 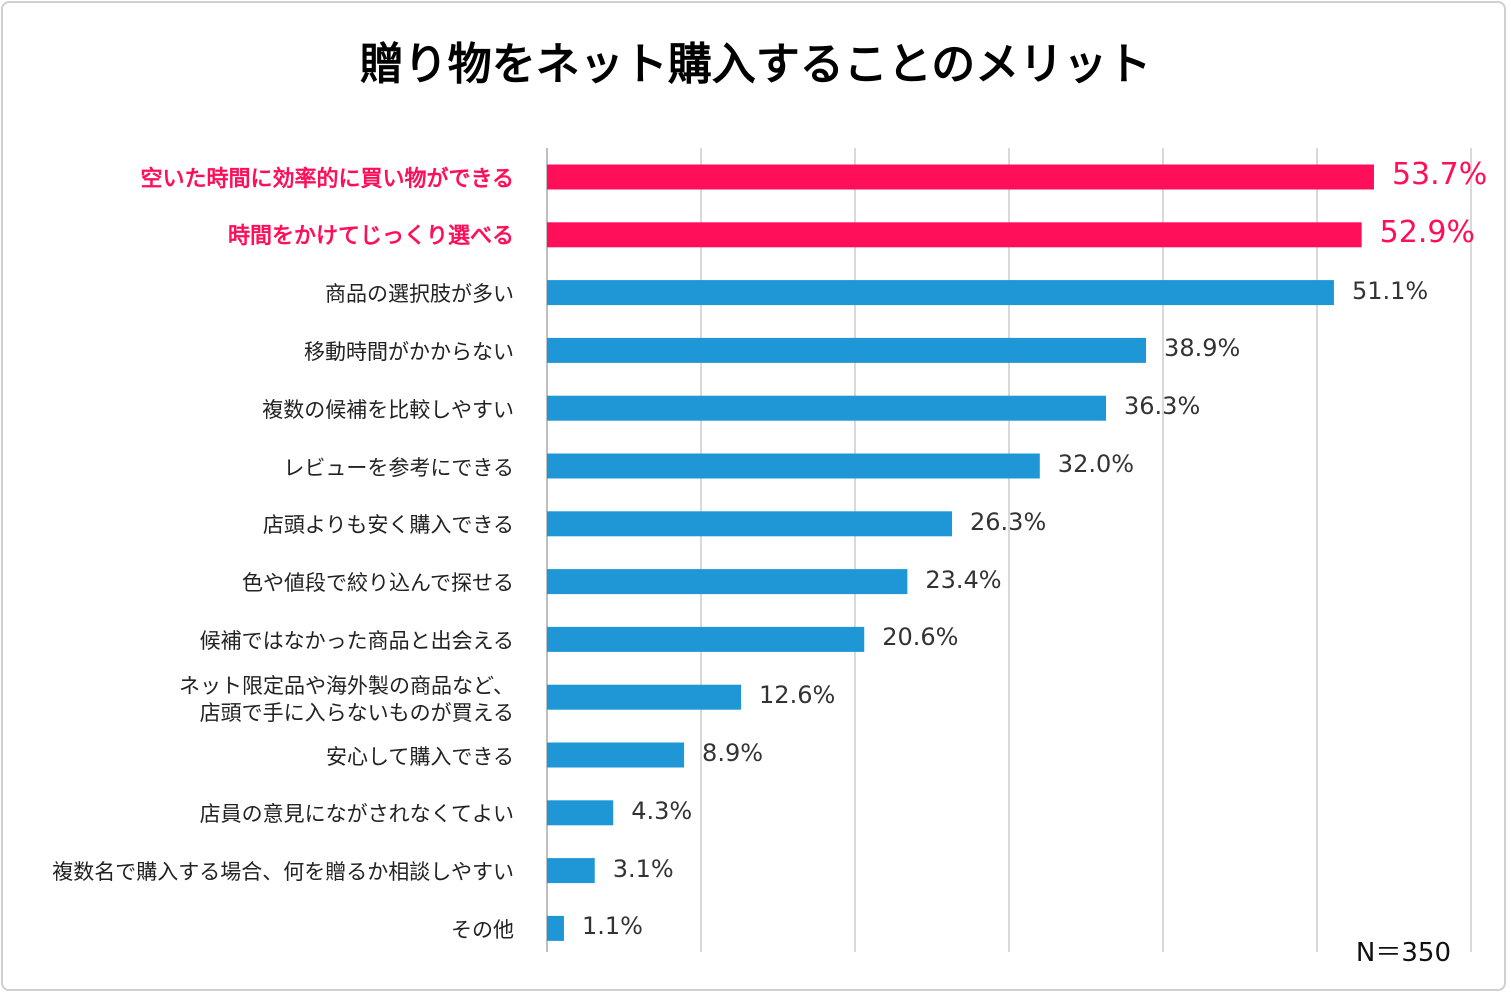 What do you see at coordinates (643, 868) in the screenshot?
I see `value-label-12: 3.1%` at bounding box center [643, 868].